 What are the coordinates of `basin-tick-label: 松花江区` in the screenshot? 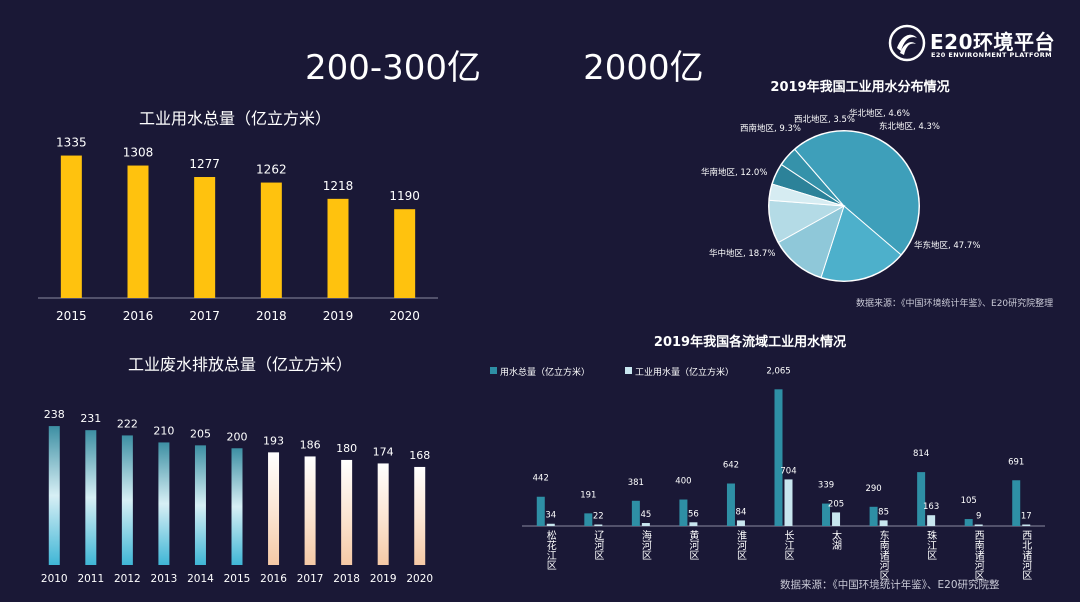 It's located at (550, 549).